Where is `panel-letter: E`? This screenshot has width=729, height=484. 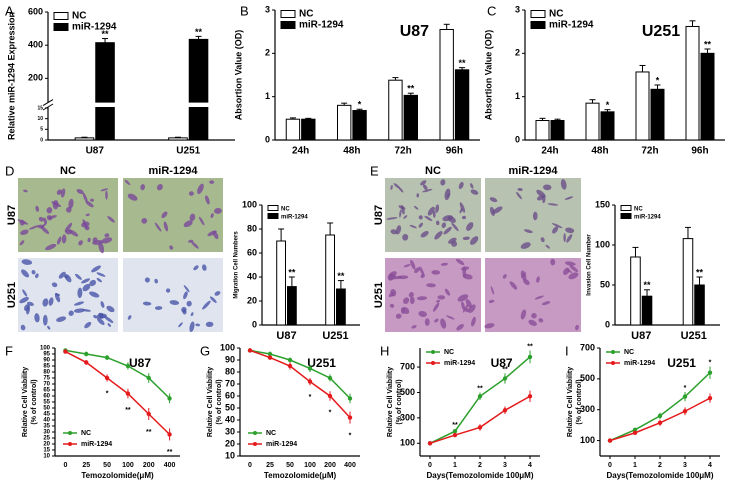
panel-letter: E is located at coordinates (374, 170).